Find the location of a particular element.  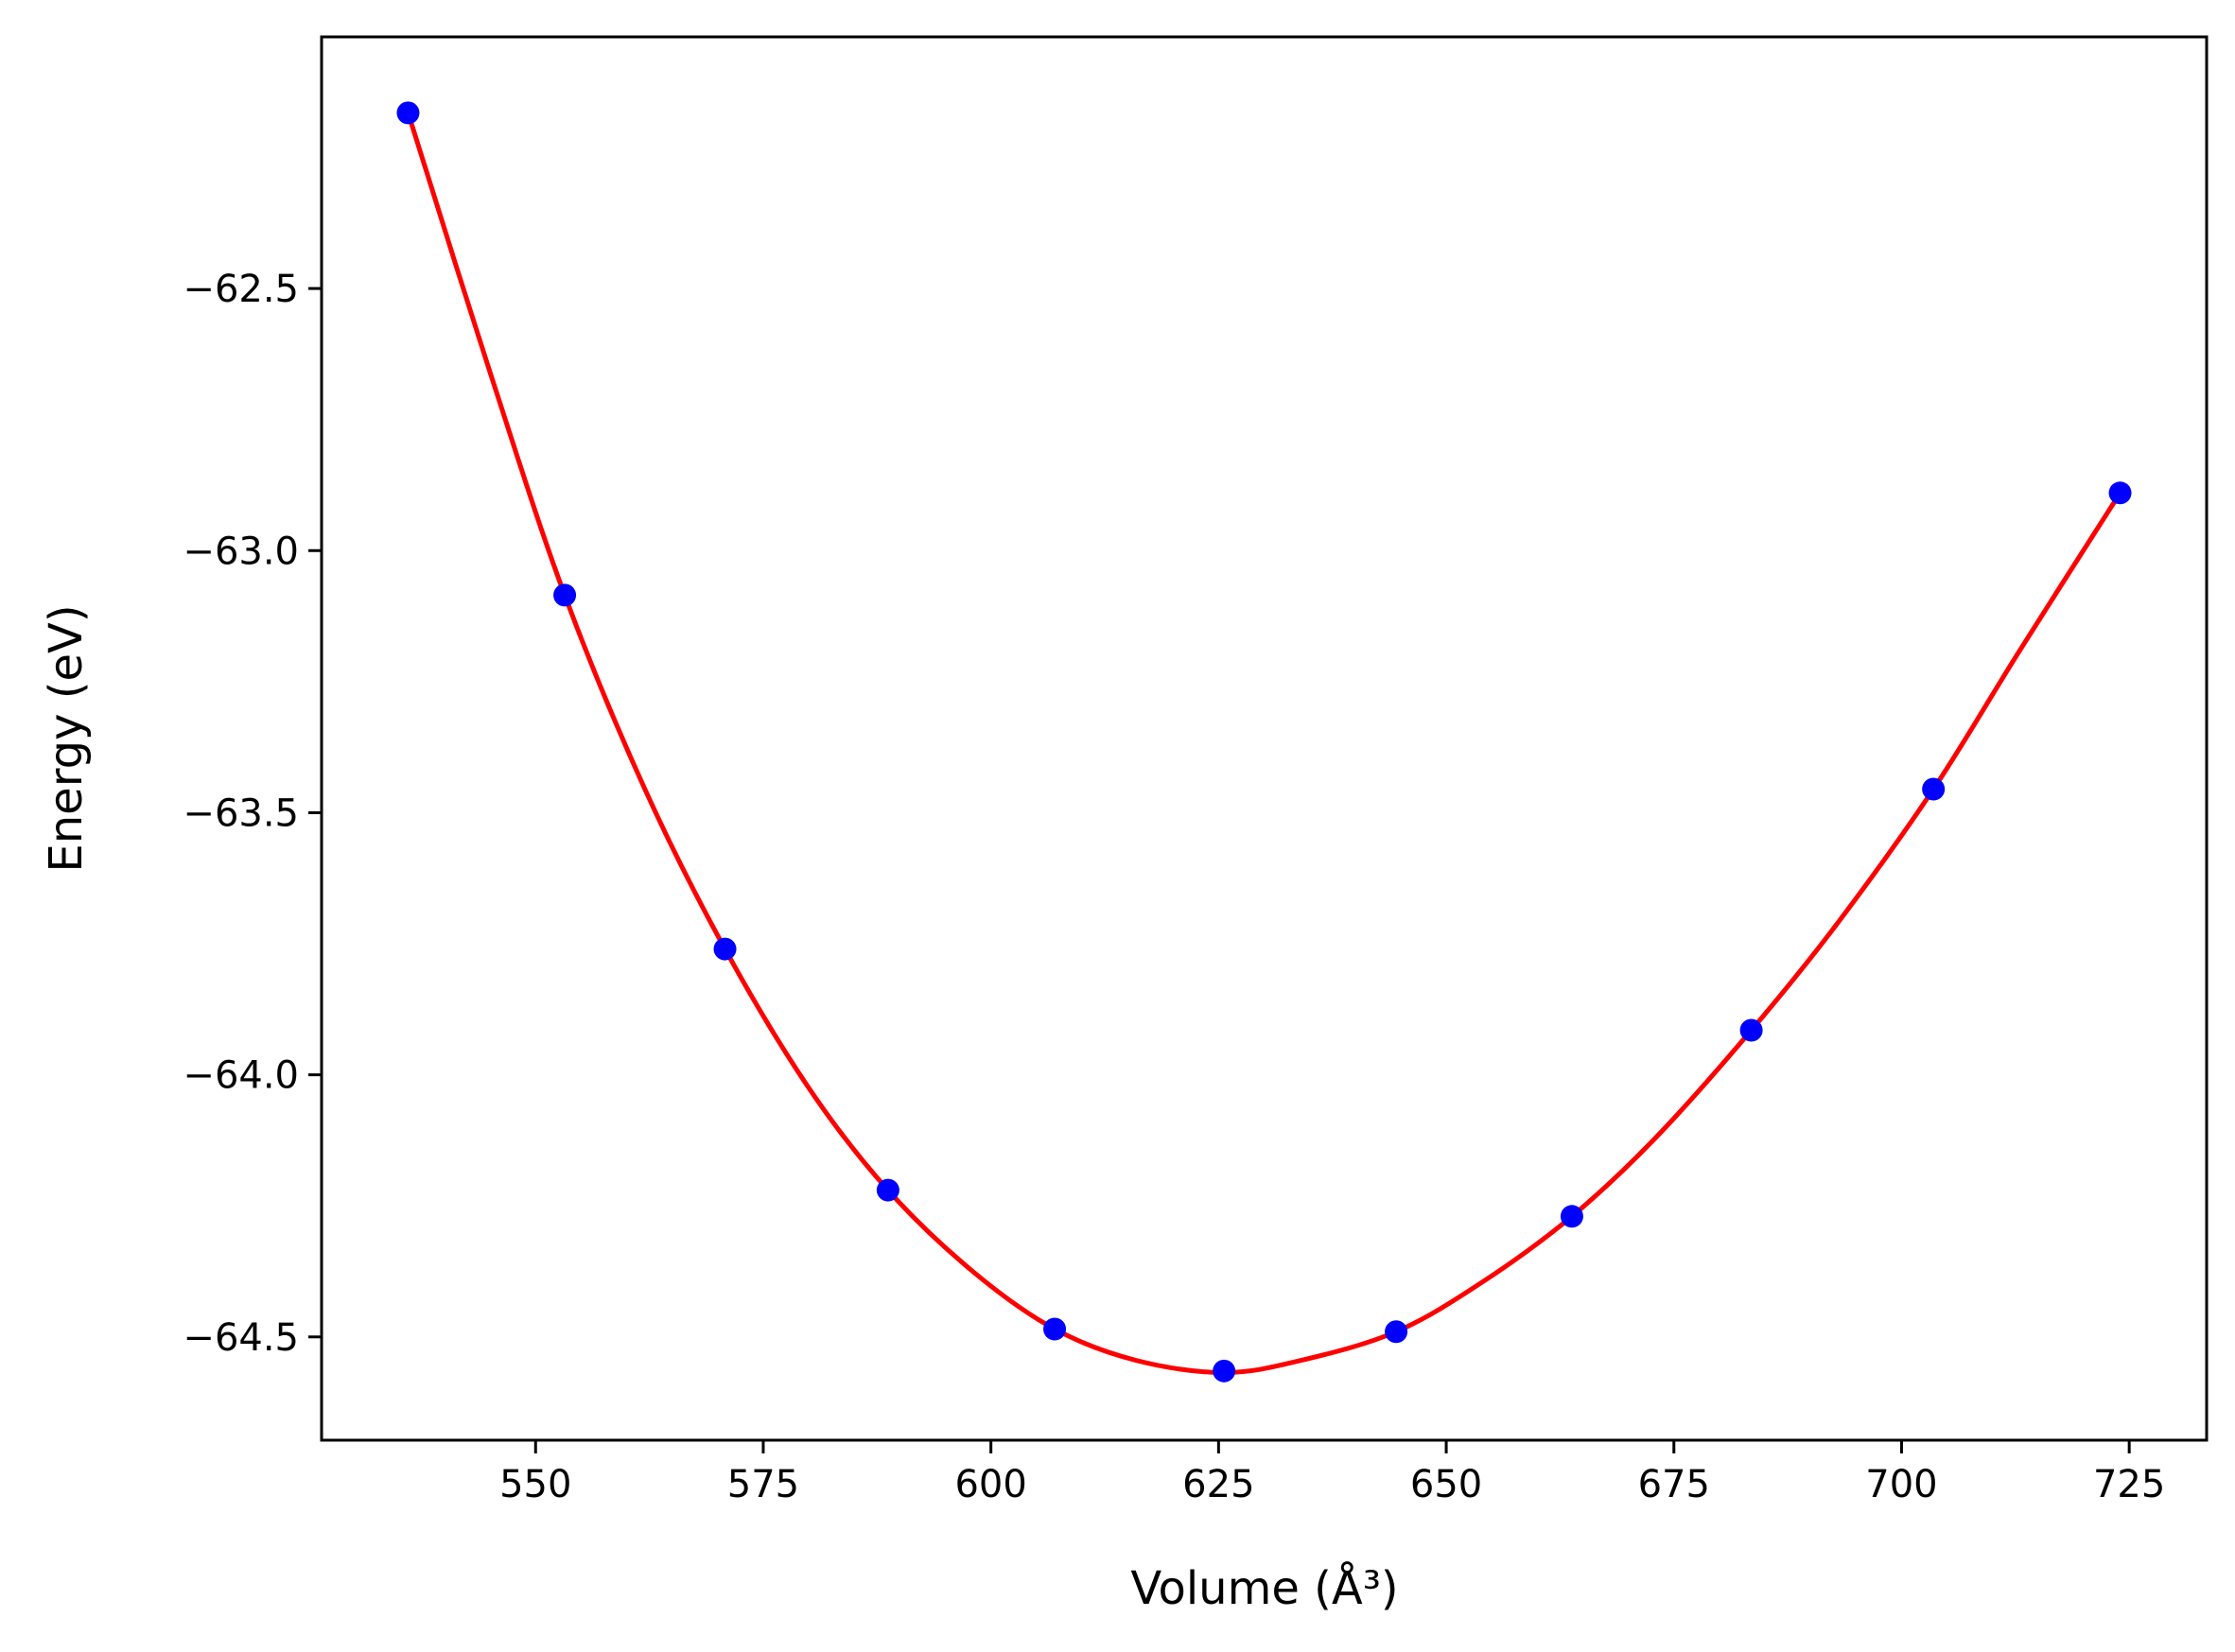

y-tick-label: −64.0 is located at coordinates (241, 1076).